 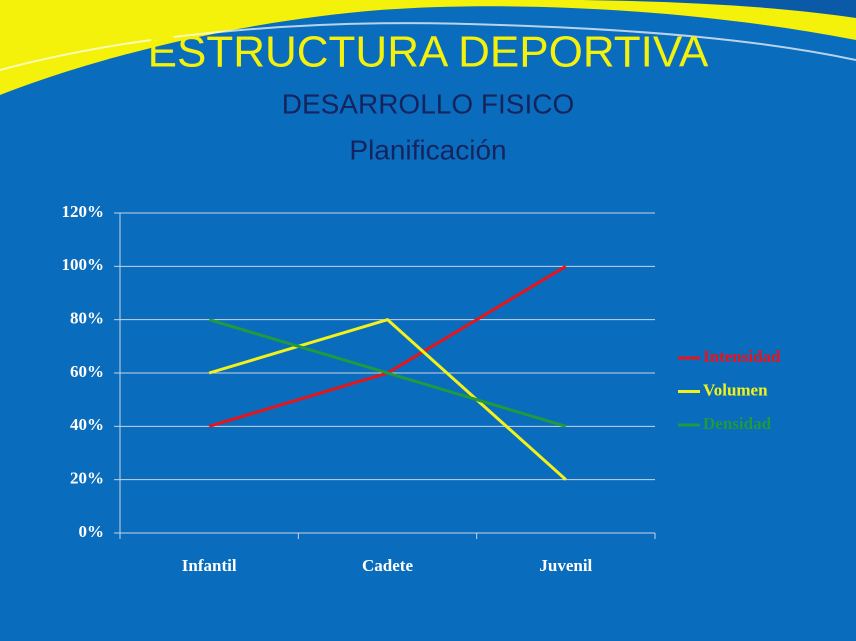 I want to click on swoosh, so click(x=428, y=47).